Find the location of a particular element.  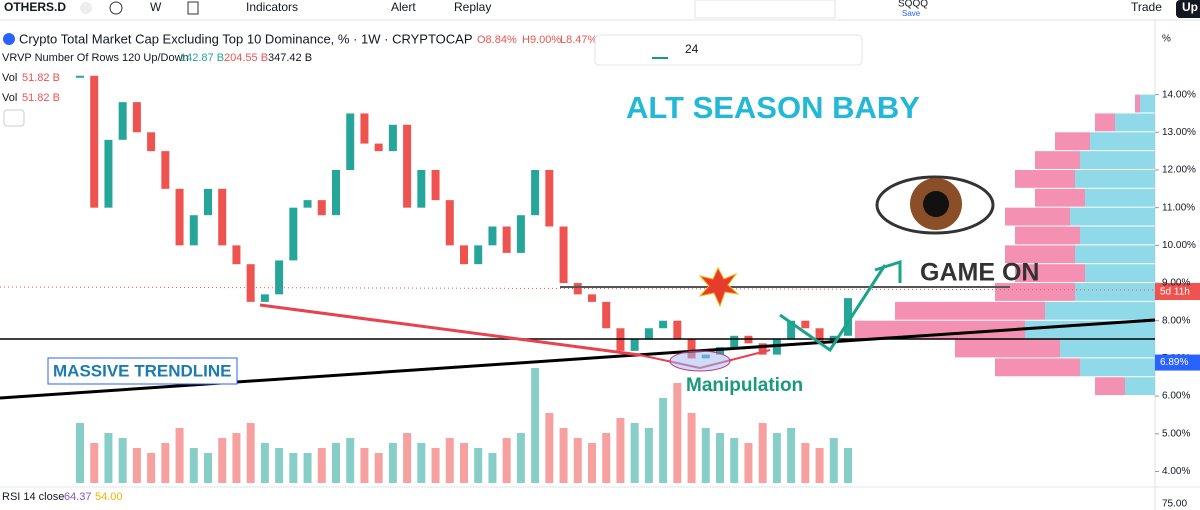

vol-label-2: Vol is located at coordinates (9, 98).